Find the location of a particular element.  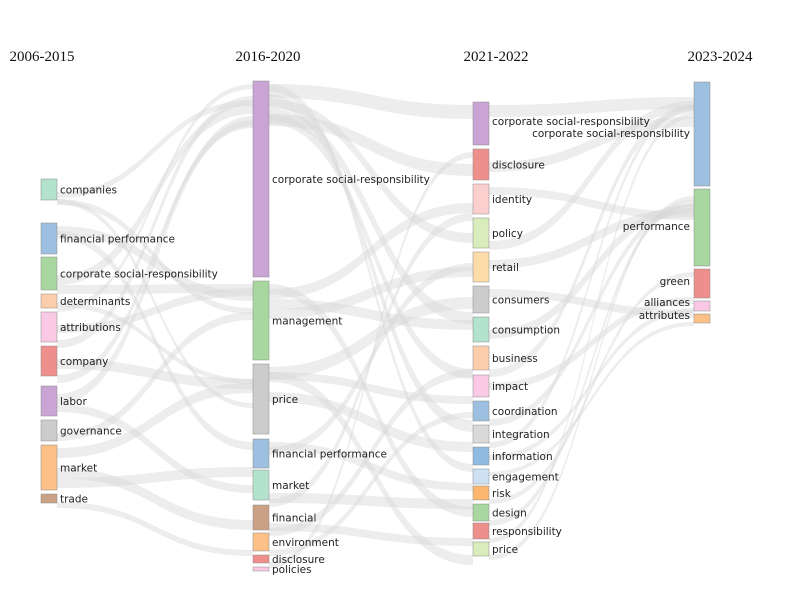

node-2-policies: policies is located at coordinates (282, 570).